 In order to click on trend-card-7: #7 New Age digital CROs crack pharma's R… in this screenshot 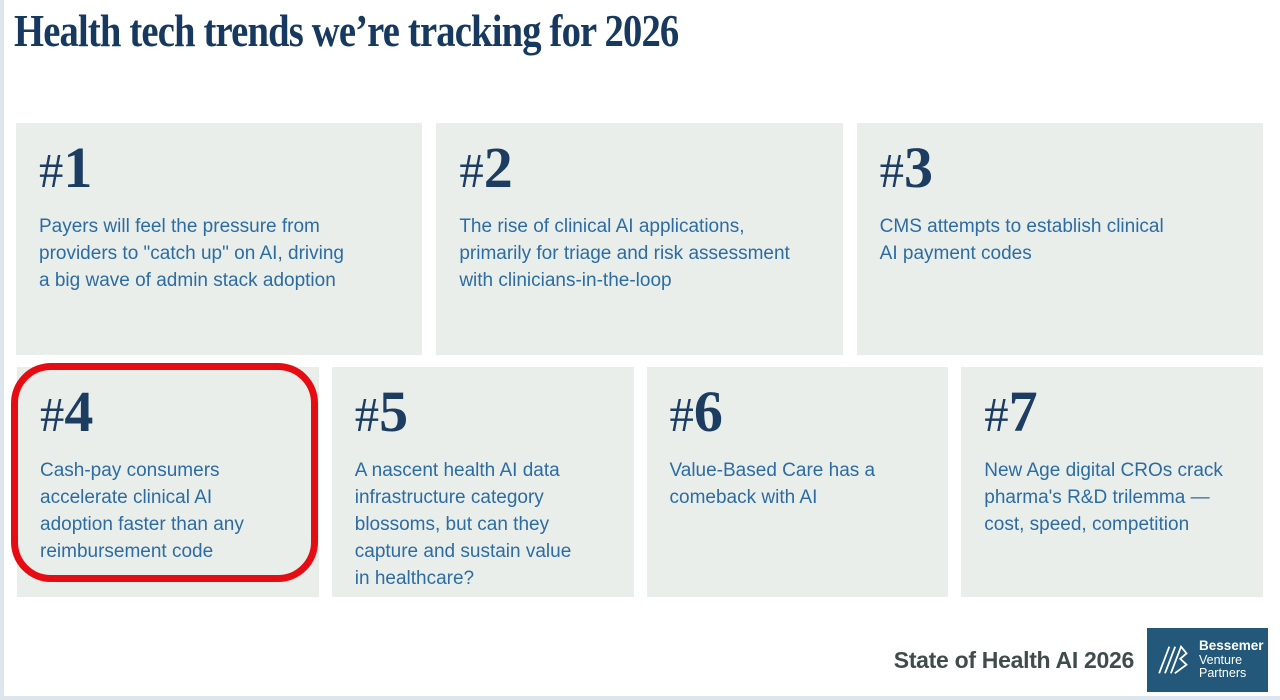, I will do `click(1112, 482)`.